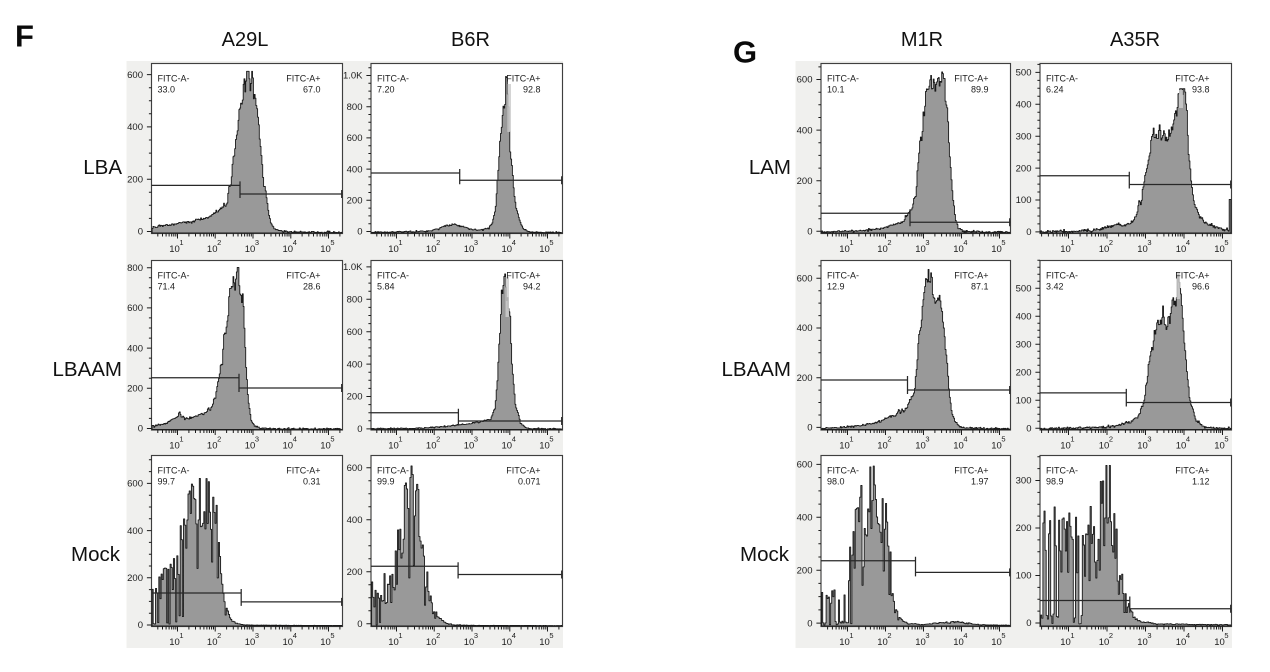  What do you see at coordinates (386, 90) in the screenshot?
I see `svg-text: 7.20` at bounding box center [386, 90].